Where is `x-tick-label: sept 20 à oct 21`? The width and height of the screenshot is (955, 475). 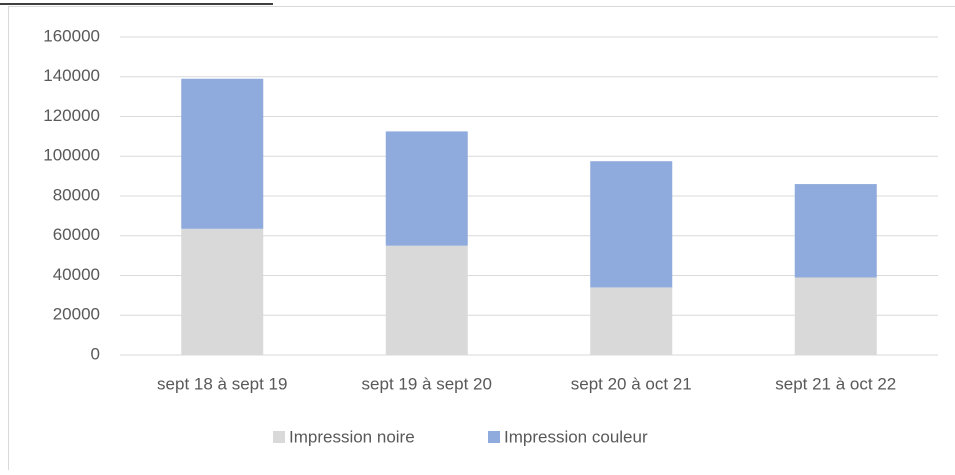
x-tick-label: sept 20 à oct 21 is located at coordinates (631, 383).